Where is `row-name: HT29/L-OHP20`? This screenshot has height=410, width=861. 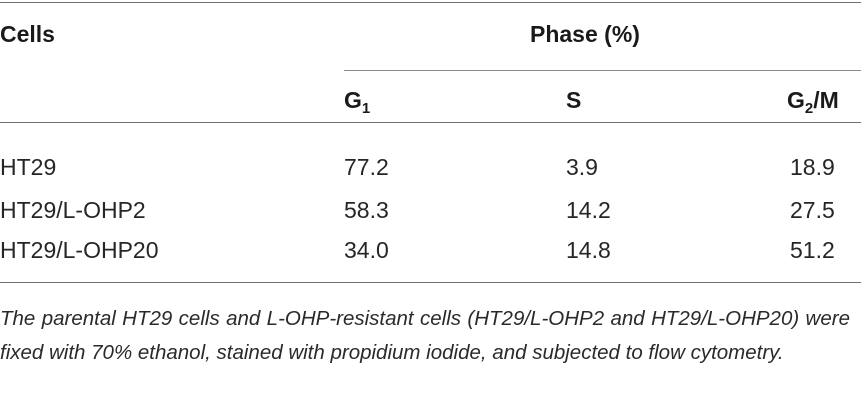 row-name: HT29/L-OHP20 is located at coordinates (79, 250).